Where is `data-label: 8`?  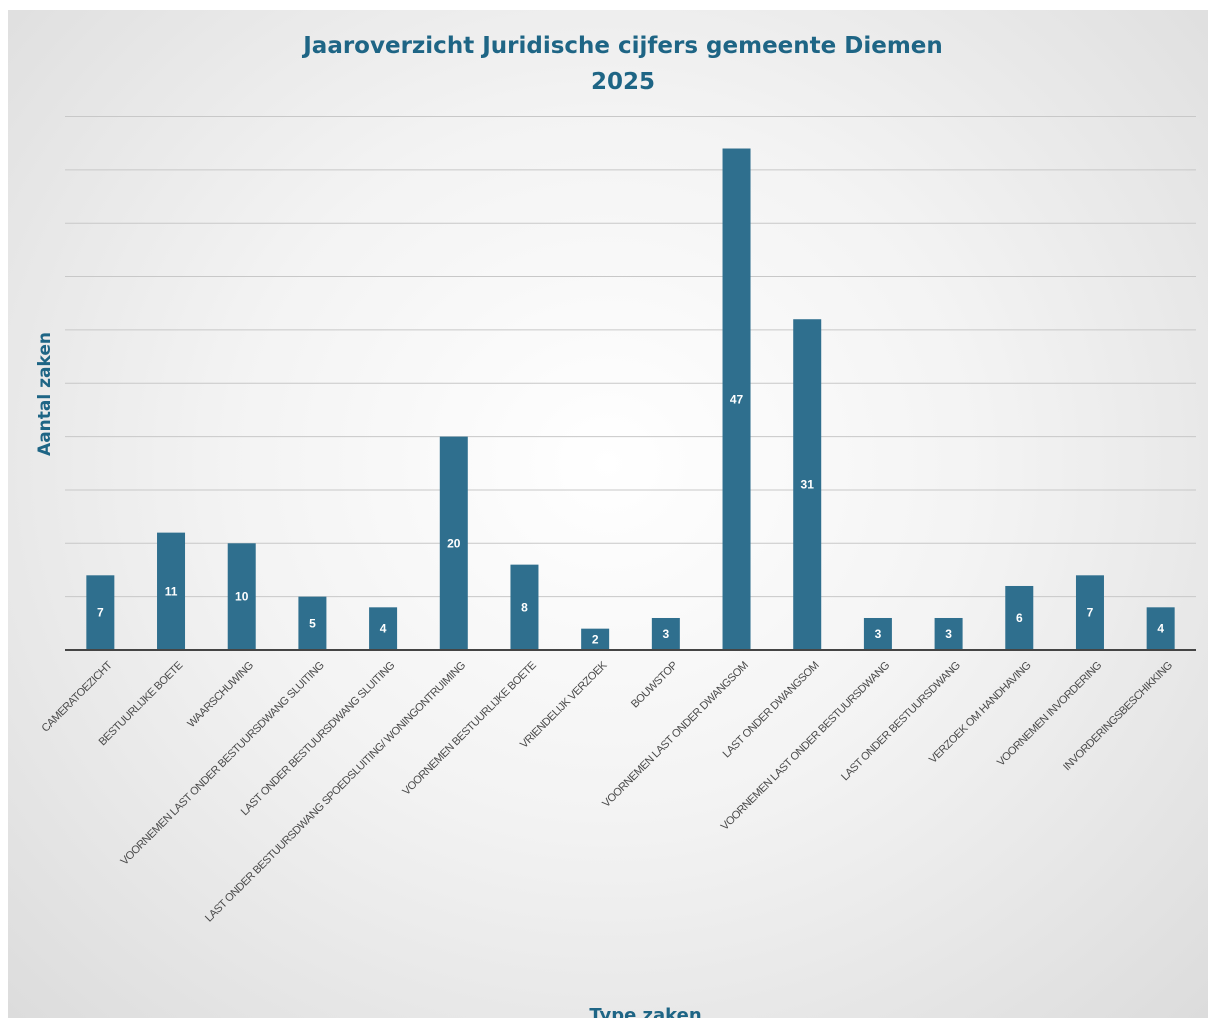
data-label: 8 is located at coordinates (524, 607).